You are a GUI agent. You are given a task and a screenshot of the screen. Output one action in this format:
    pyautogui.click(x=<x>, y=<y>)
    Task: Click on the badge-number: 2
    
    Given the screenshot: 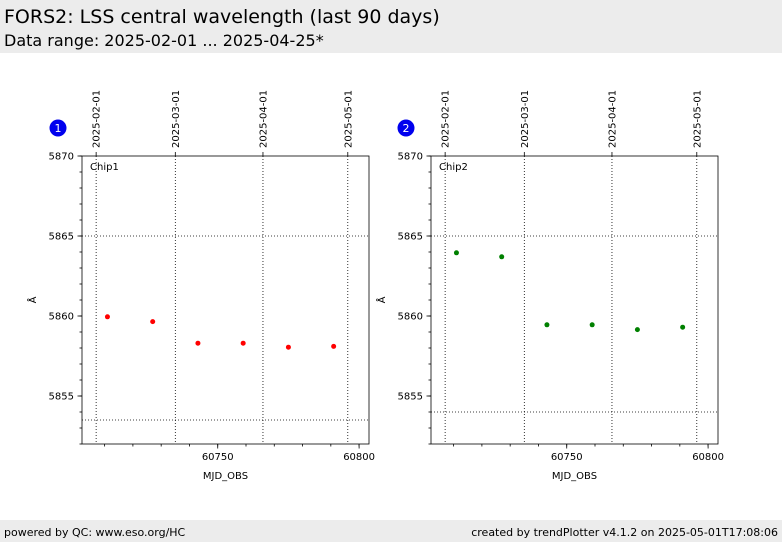 What is the action you would take?
    pyautogui.click(x=406, y=128)
    